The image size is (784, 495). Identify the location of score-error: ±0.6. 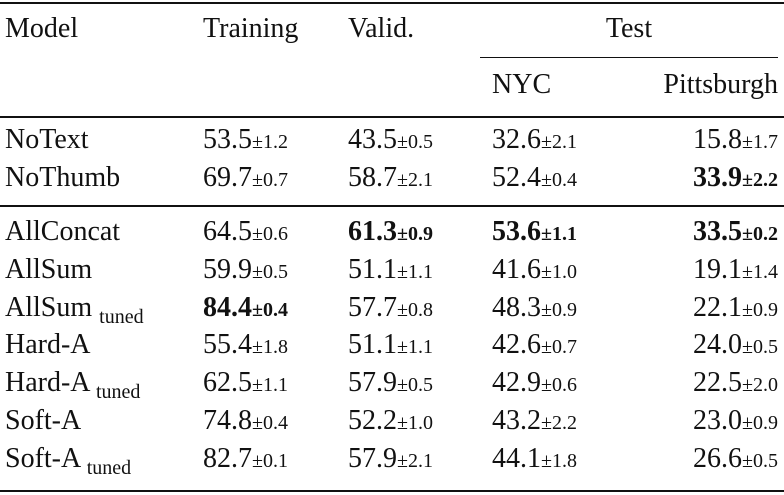
(559, 385).